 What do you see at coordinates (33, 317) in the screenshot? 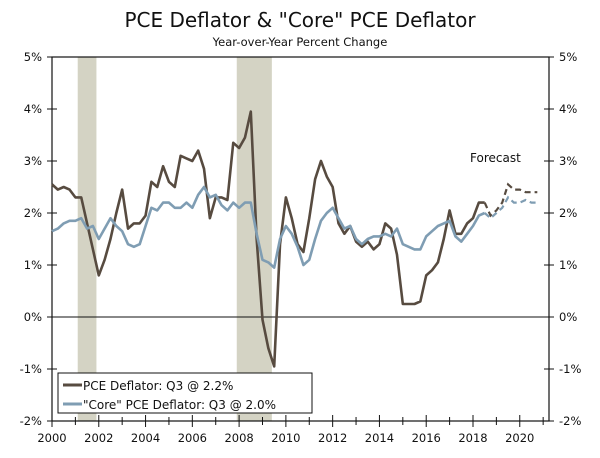
I see `y-tick-label-left: 0%` at bounding box center [33, 317].